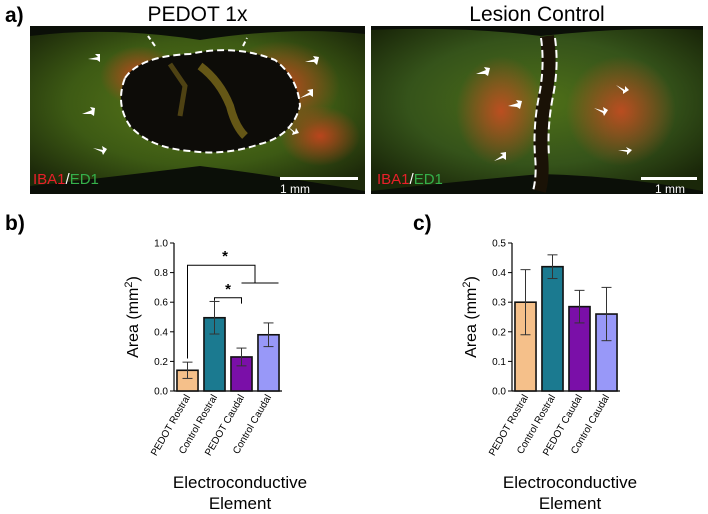 Image resolution: width=708 pixels, height=514 pixels. I want to click on panel-label-c: c), so click(422, 223).